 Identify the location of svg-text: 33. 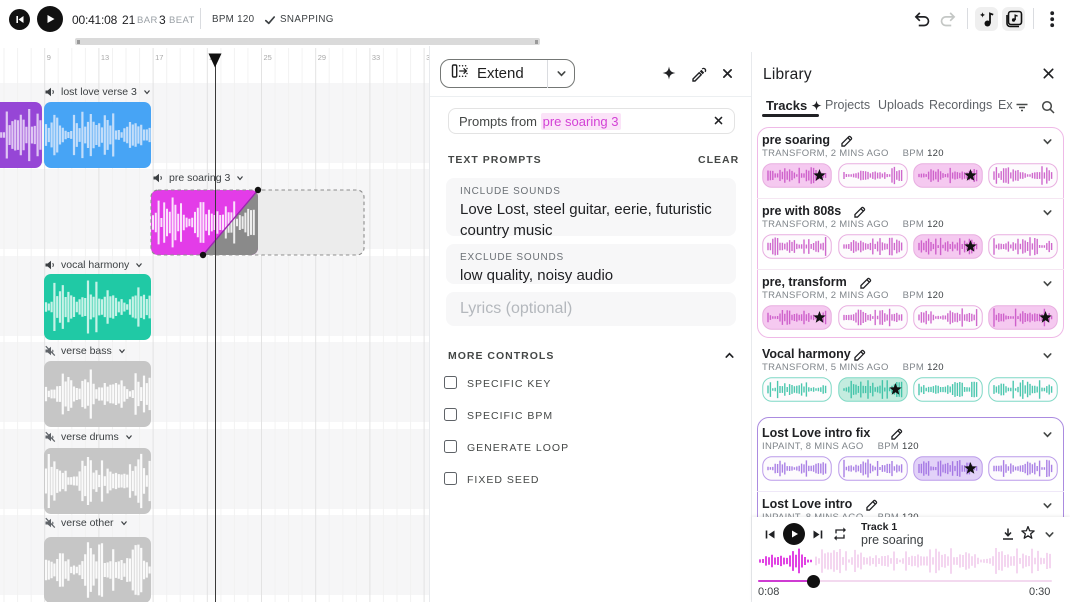
(376, 57).